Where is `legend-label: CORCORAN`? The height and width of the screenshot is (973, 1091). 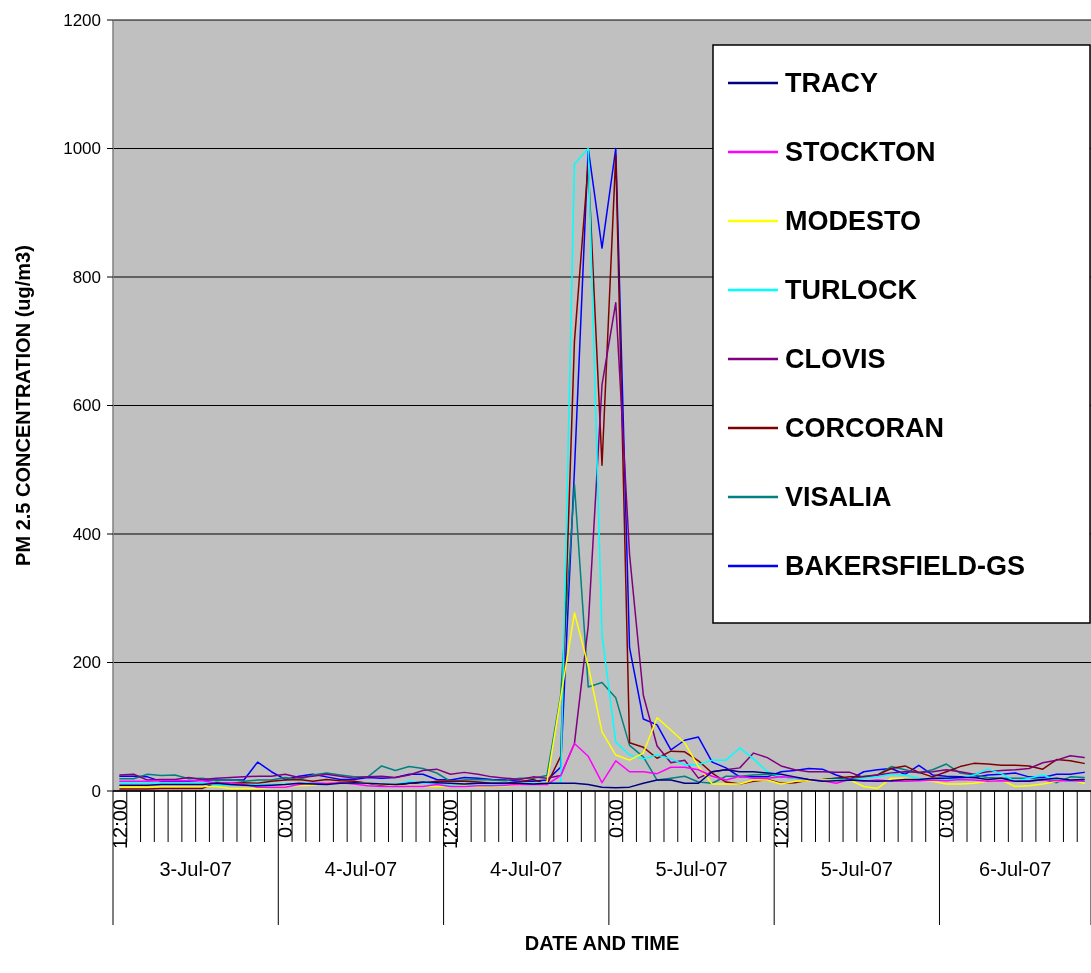 legend-label: CORCORAN is located at coordinates (864, 428).